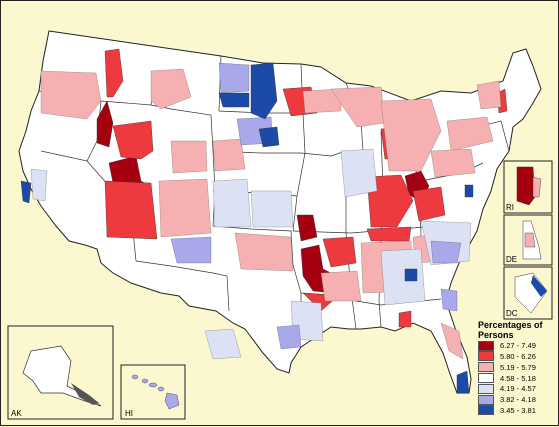  Describe the element at coordinates (85, 394) in the screenshot. I see `alaska-dark-region` at that location.